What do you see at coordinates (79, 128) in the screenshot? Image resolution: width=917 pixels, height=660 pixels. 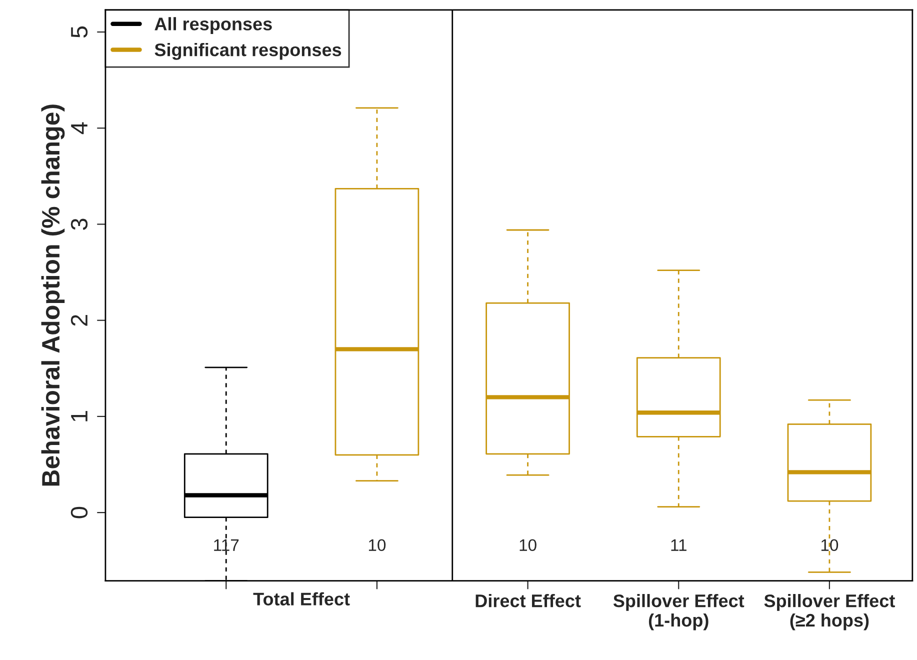 I see `y-tick-label: 4` at bounding box center [79, 128].